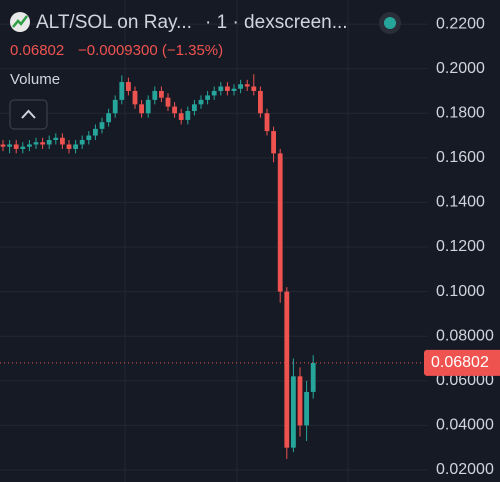 The width and height of the screenshot is (500, 482). I want to click on chevron, so click(28, 114).